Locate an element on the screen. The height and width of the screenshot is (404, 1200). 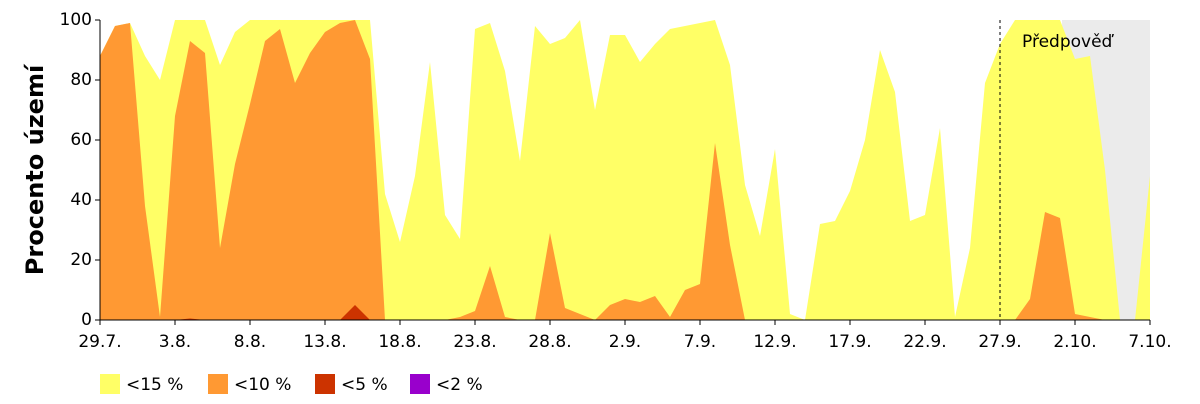
x-tick-label: 23.8. is located at coordinates (474, 342).